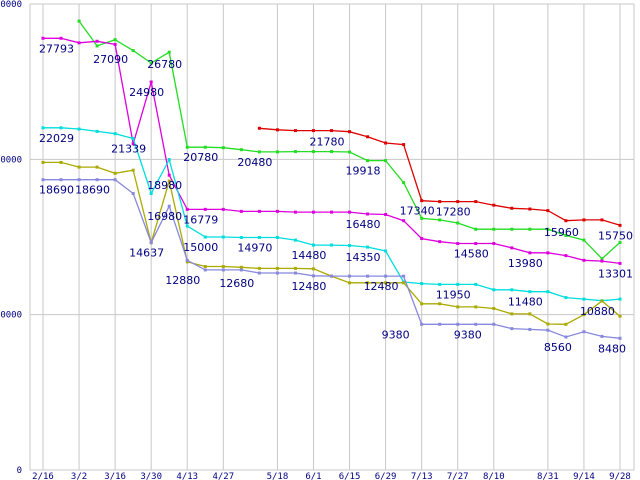 The width and height of the screenshot is (640, 480). Describe the element at coordinates (11, 238) in the screenshot. I see `y-axis-ticks: 0 10000 20000 30000` at that location.